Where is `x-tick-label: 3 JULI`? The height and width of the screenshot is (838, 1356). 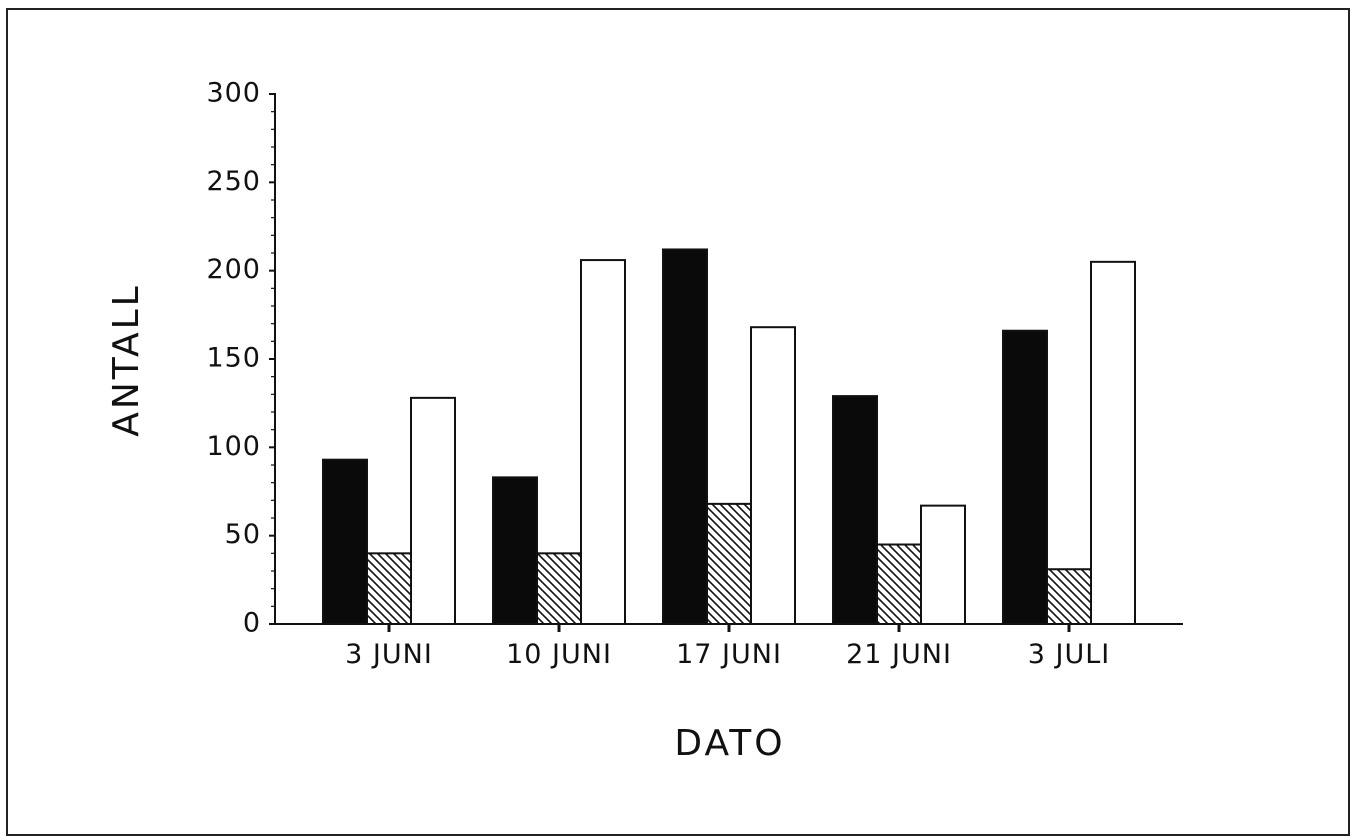
x-tick-label: 3 JULI is located at coordinates (1069, 654).